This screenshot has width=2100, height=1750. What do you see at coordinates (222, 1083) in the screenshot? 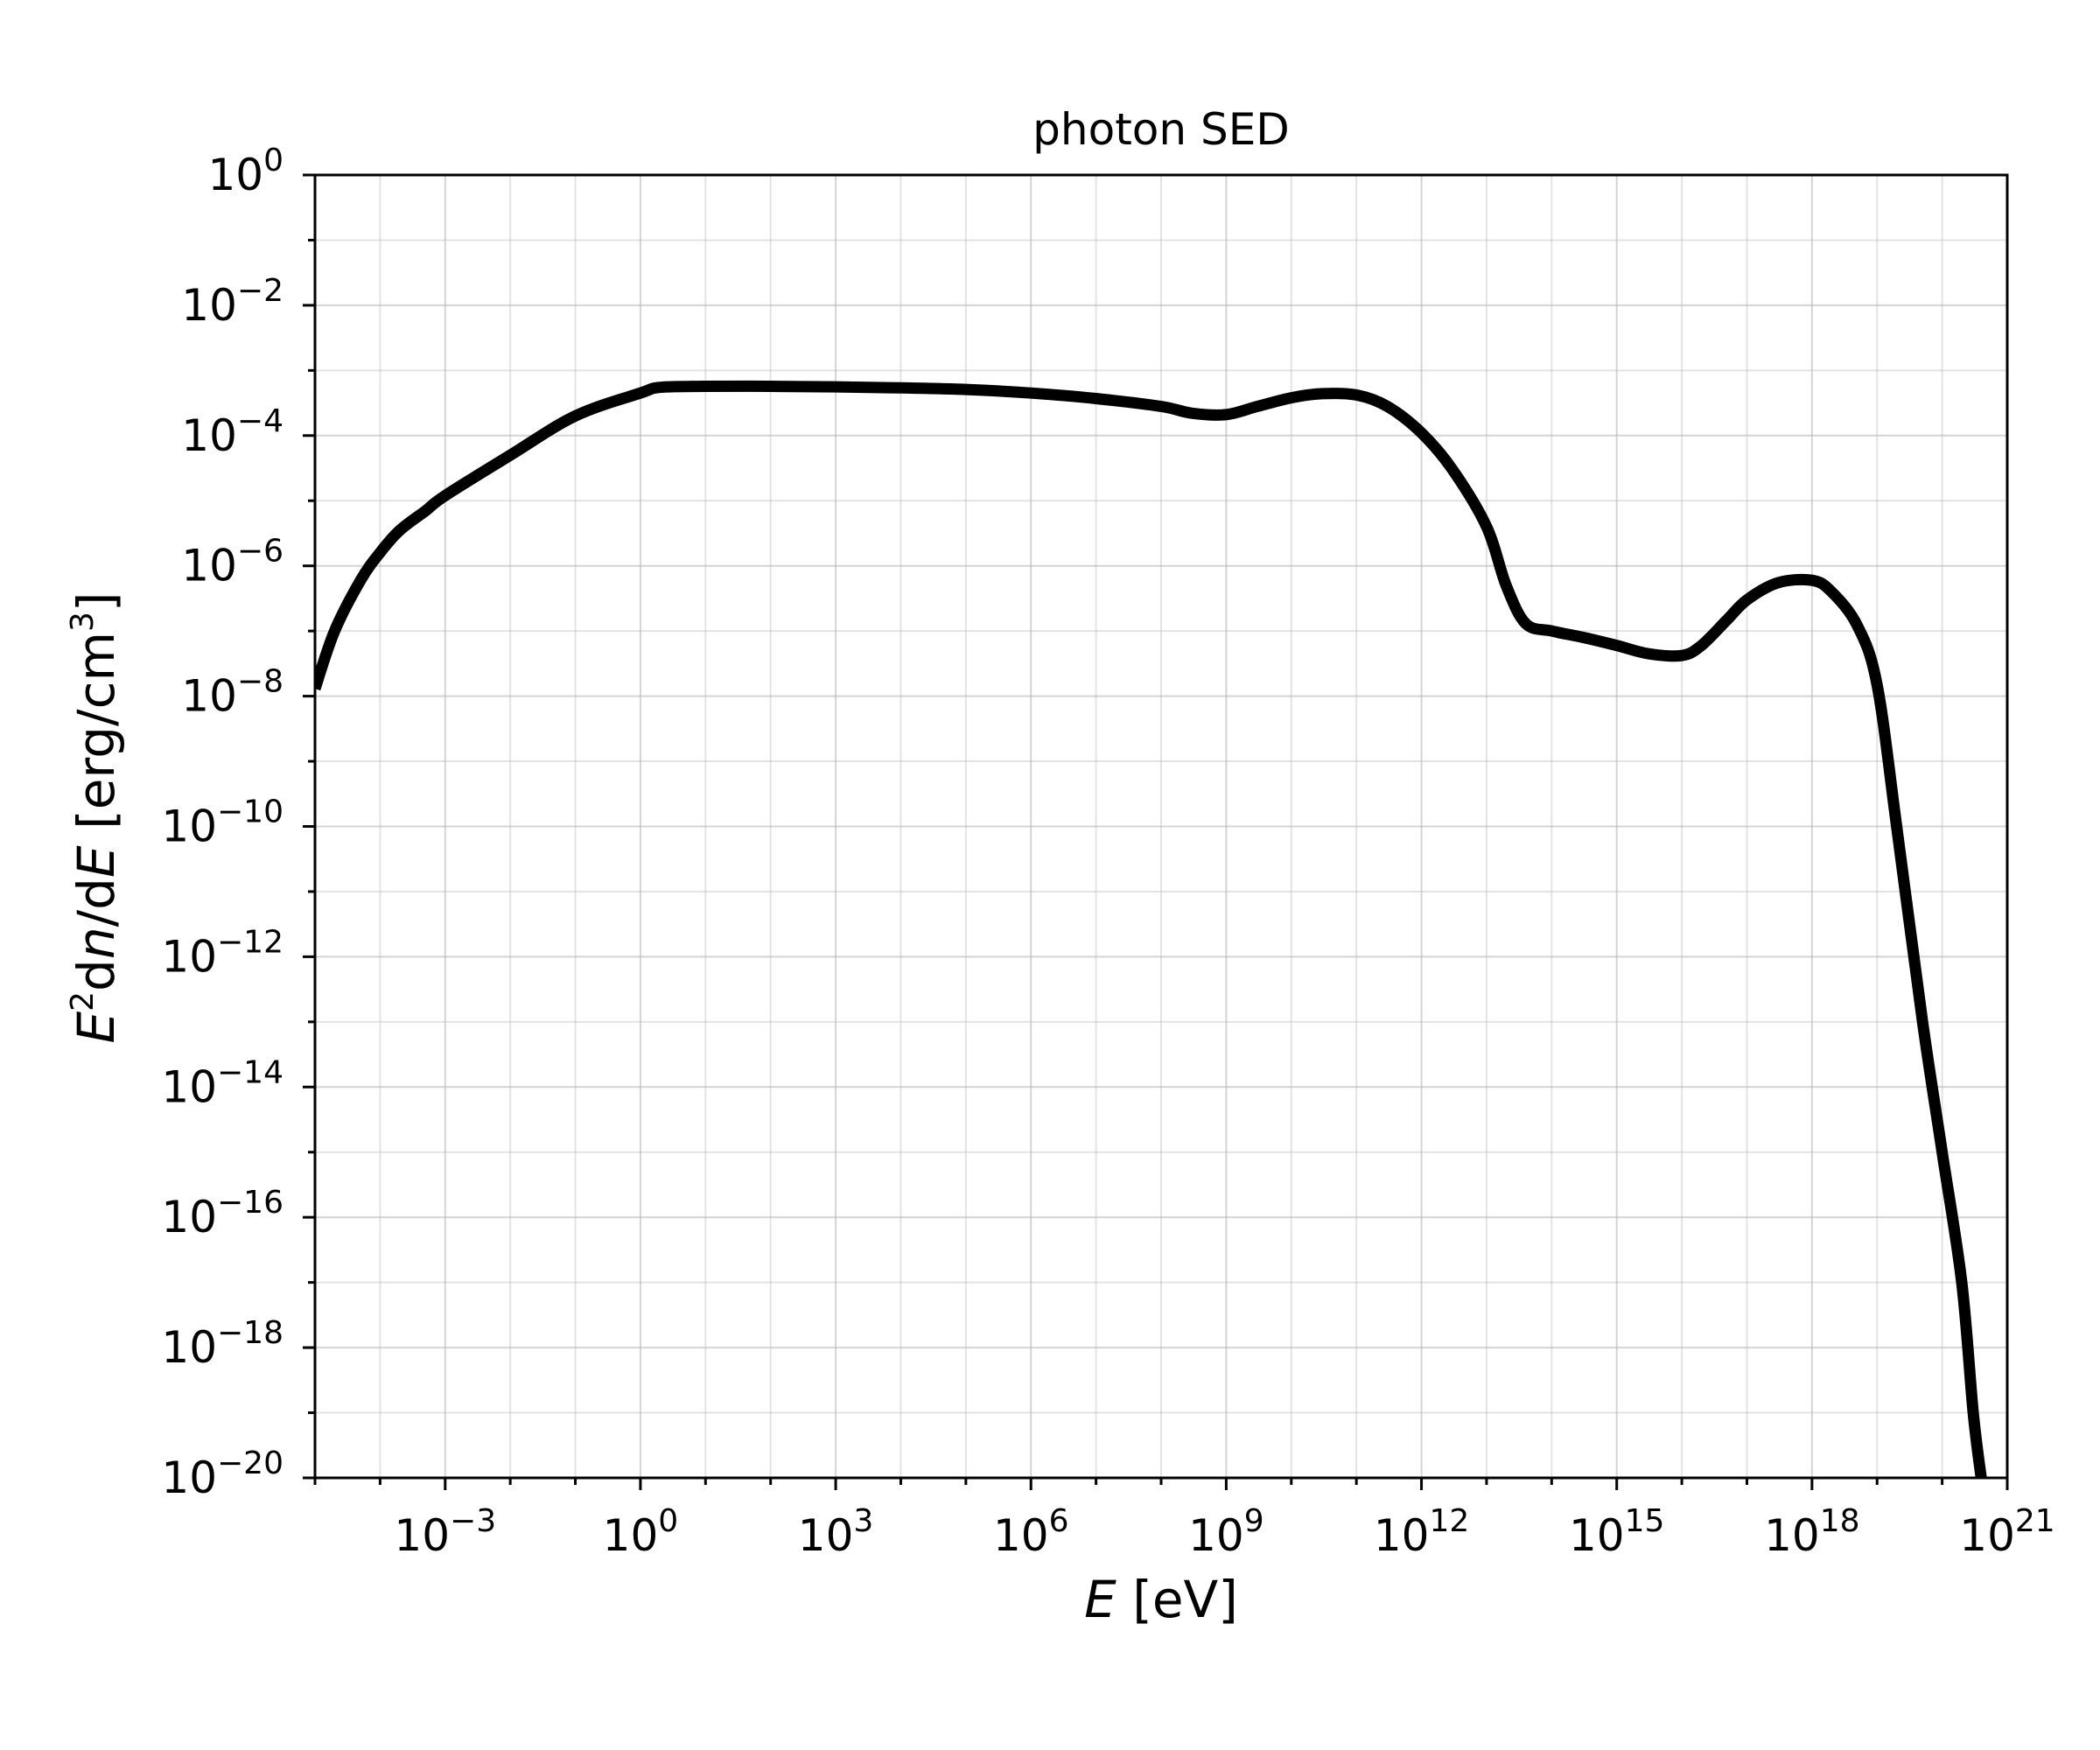
I see `y-tick-label: 10⁻¹⁴` at bounding box center [222, 1083].